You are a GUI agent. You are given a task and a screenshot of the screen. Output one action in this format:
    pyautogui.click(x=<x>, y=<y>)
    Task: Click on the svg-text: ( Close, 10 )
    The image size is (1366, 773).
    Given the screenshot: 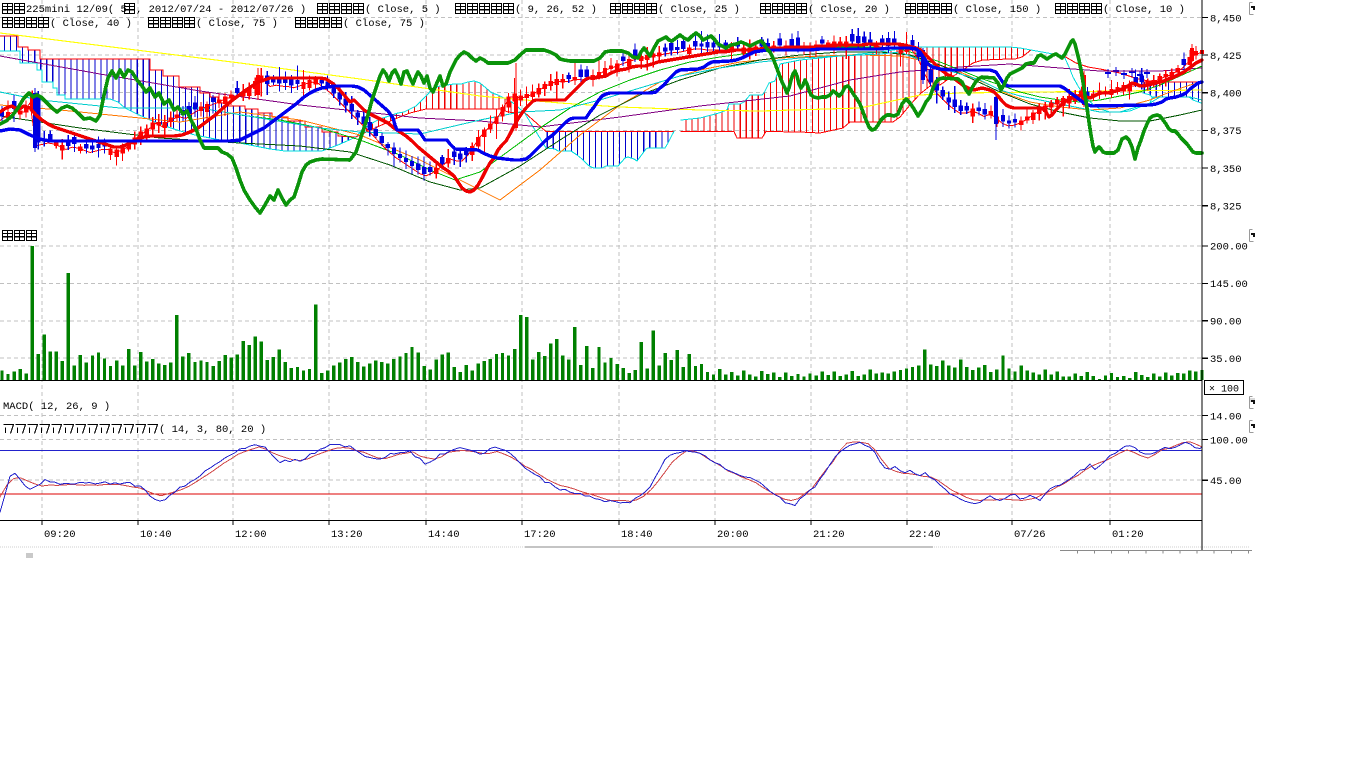 What is the action you would take?
    pyautogui.click(x=1144, y=10)
    